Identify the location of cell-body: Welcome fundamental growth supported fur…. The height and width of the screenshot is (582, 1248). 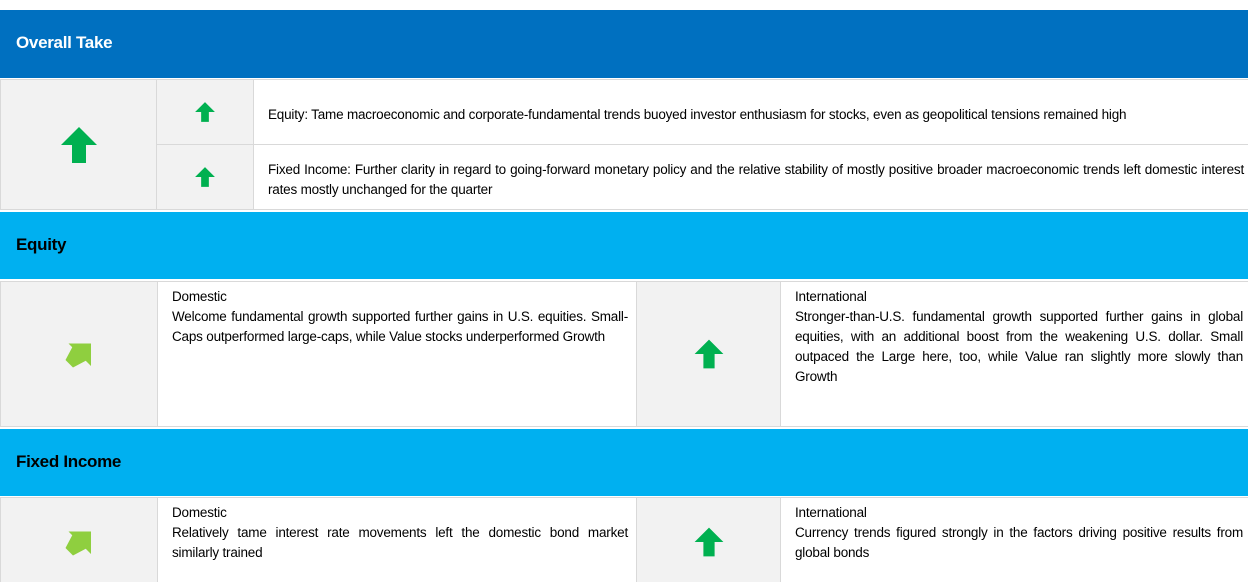
(400, 326).